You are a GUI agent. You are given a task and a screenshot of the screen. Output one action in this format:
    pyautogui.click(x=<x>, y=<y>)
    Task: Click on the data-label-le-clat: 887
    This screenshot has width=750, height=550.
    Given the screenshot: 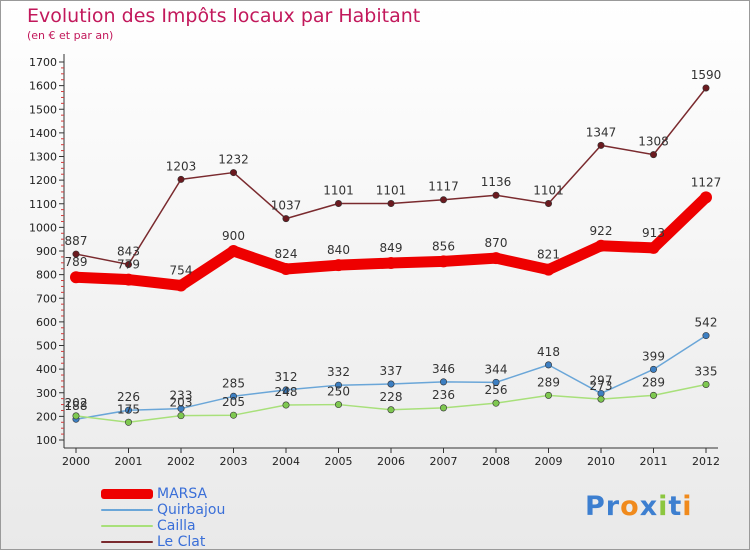 What is the action you would take?
    pyautogui.click(x=76, y=241)
    